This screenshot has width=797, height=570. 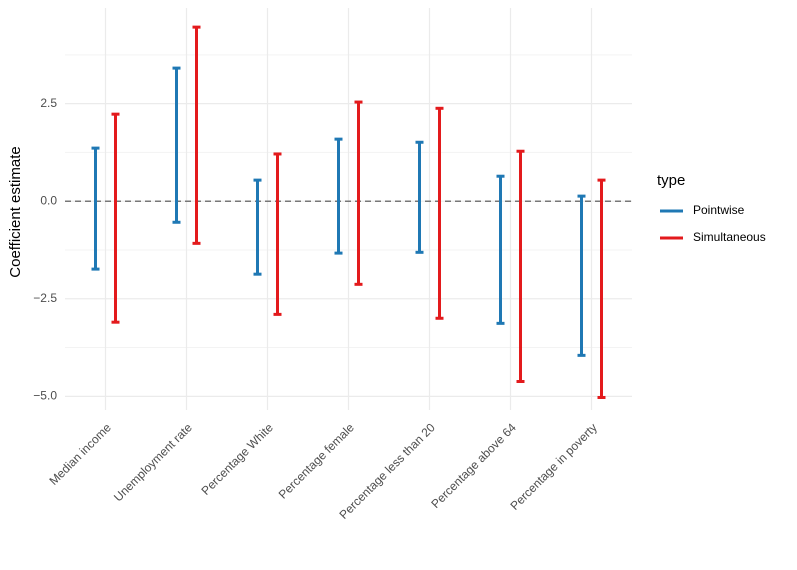 What do you see at coordinates (238, 459) in the screenshot?
I see `x-tick-label: Percentage White` at bounding box center [238, 459].